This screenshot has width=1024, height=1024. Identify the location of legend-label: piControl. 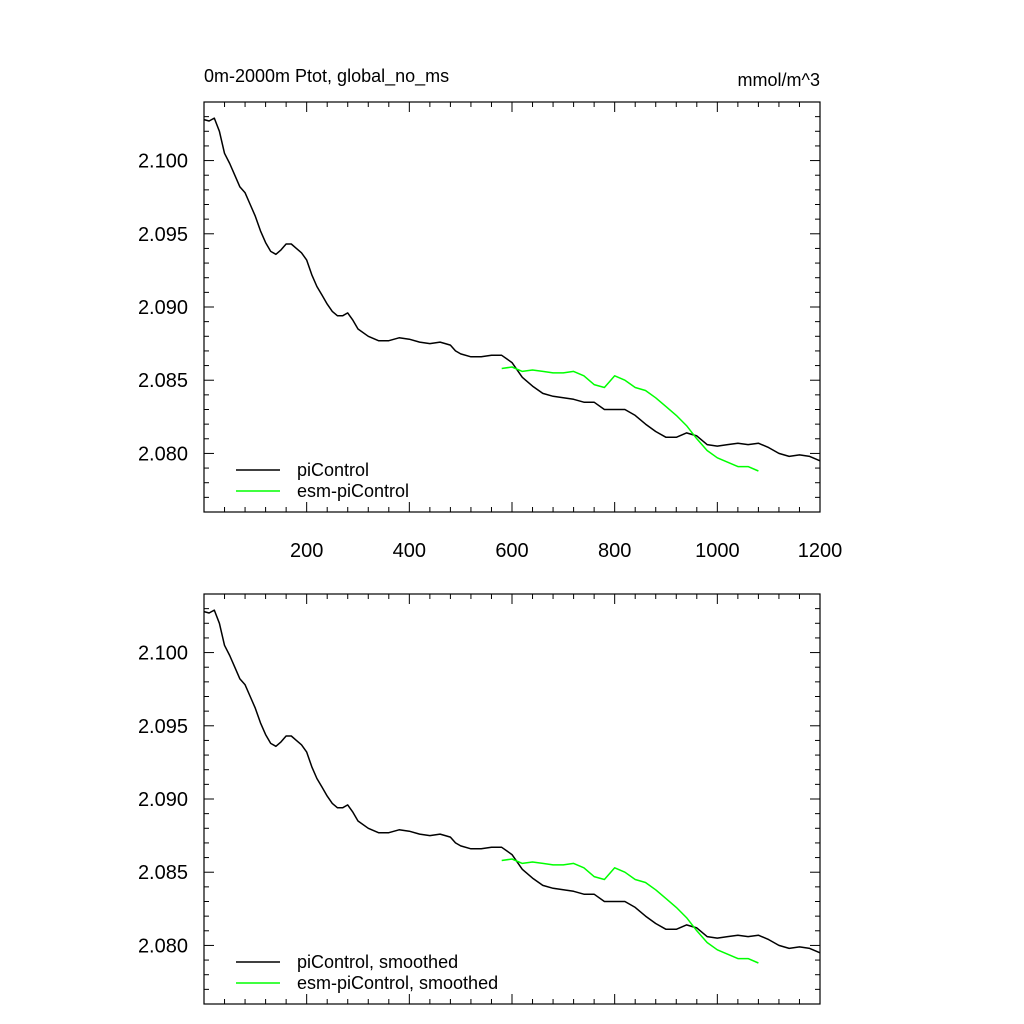
(333, 470).